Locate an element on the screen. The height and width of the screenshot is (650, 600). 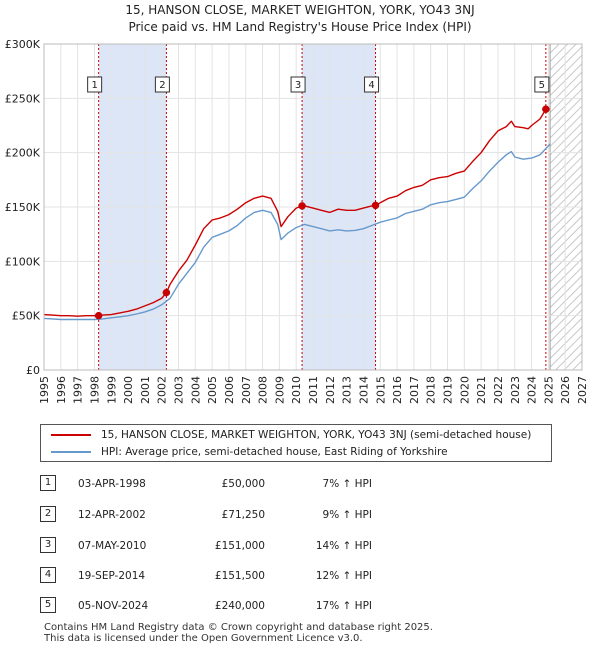
x-tick-label: 2004 is located at coordinates (195, 390).